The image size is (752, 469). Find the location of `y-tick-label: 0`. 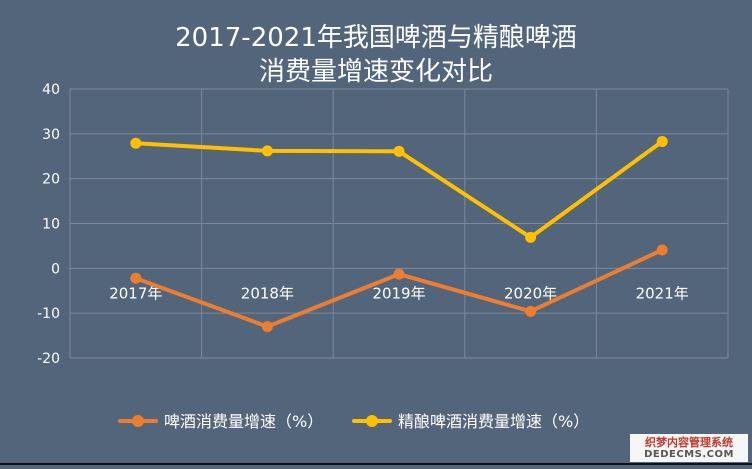

y-tick-label: 0 is located at coordinates (55, 269).